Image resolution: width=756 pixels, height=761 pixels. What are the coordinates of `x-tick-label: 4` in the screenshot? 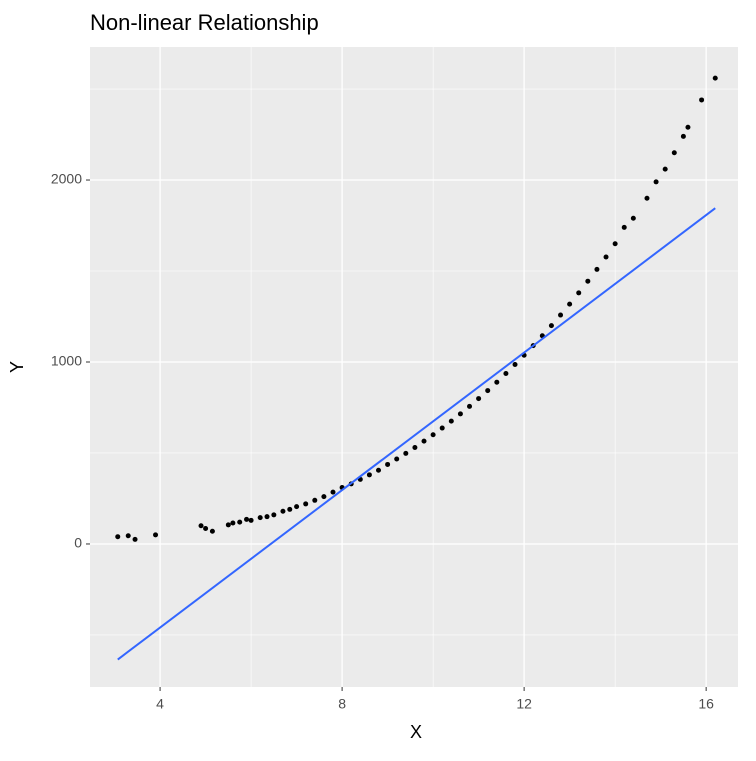 It's located at (160, 704).